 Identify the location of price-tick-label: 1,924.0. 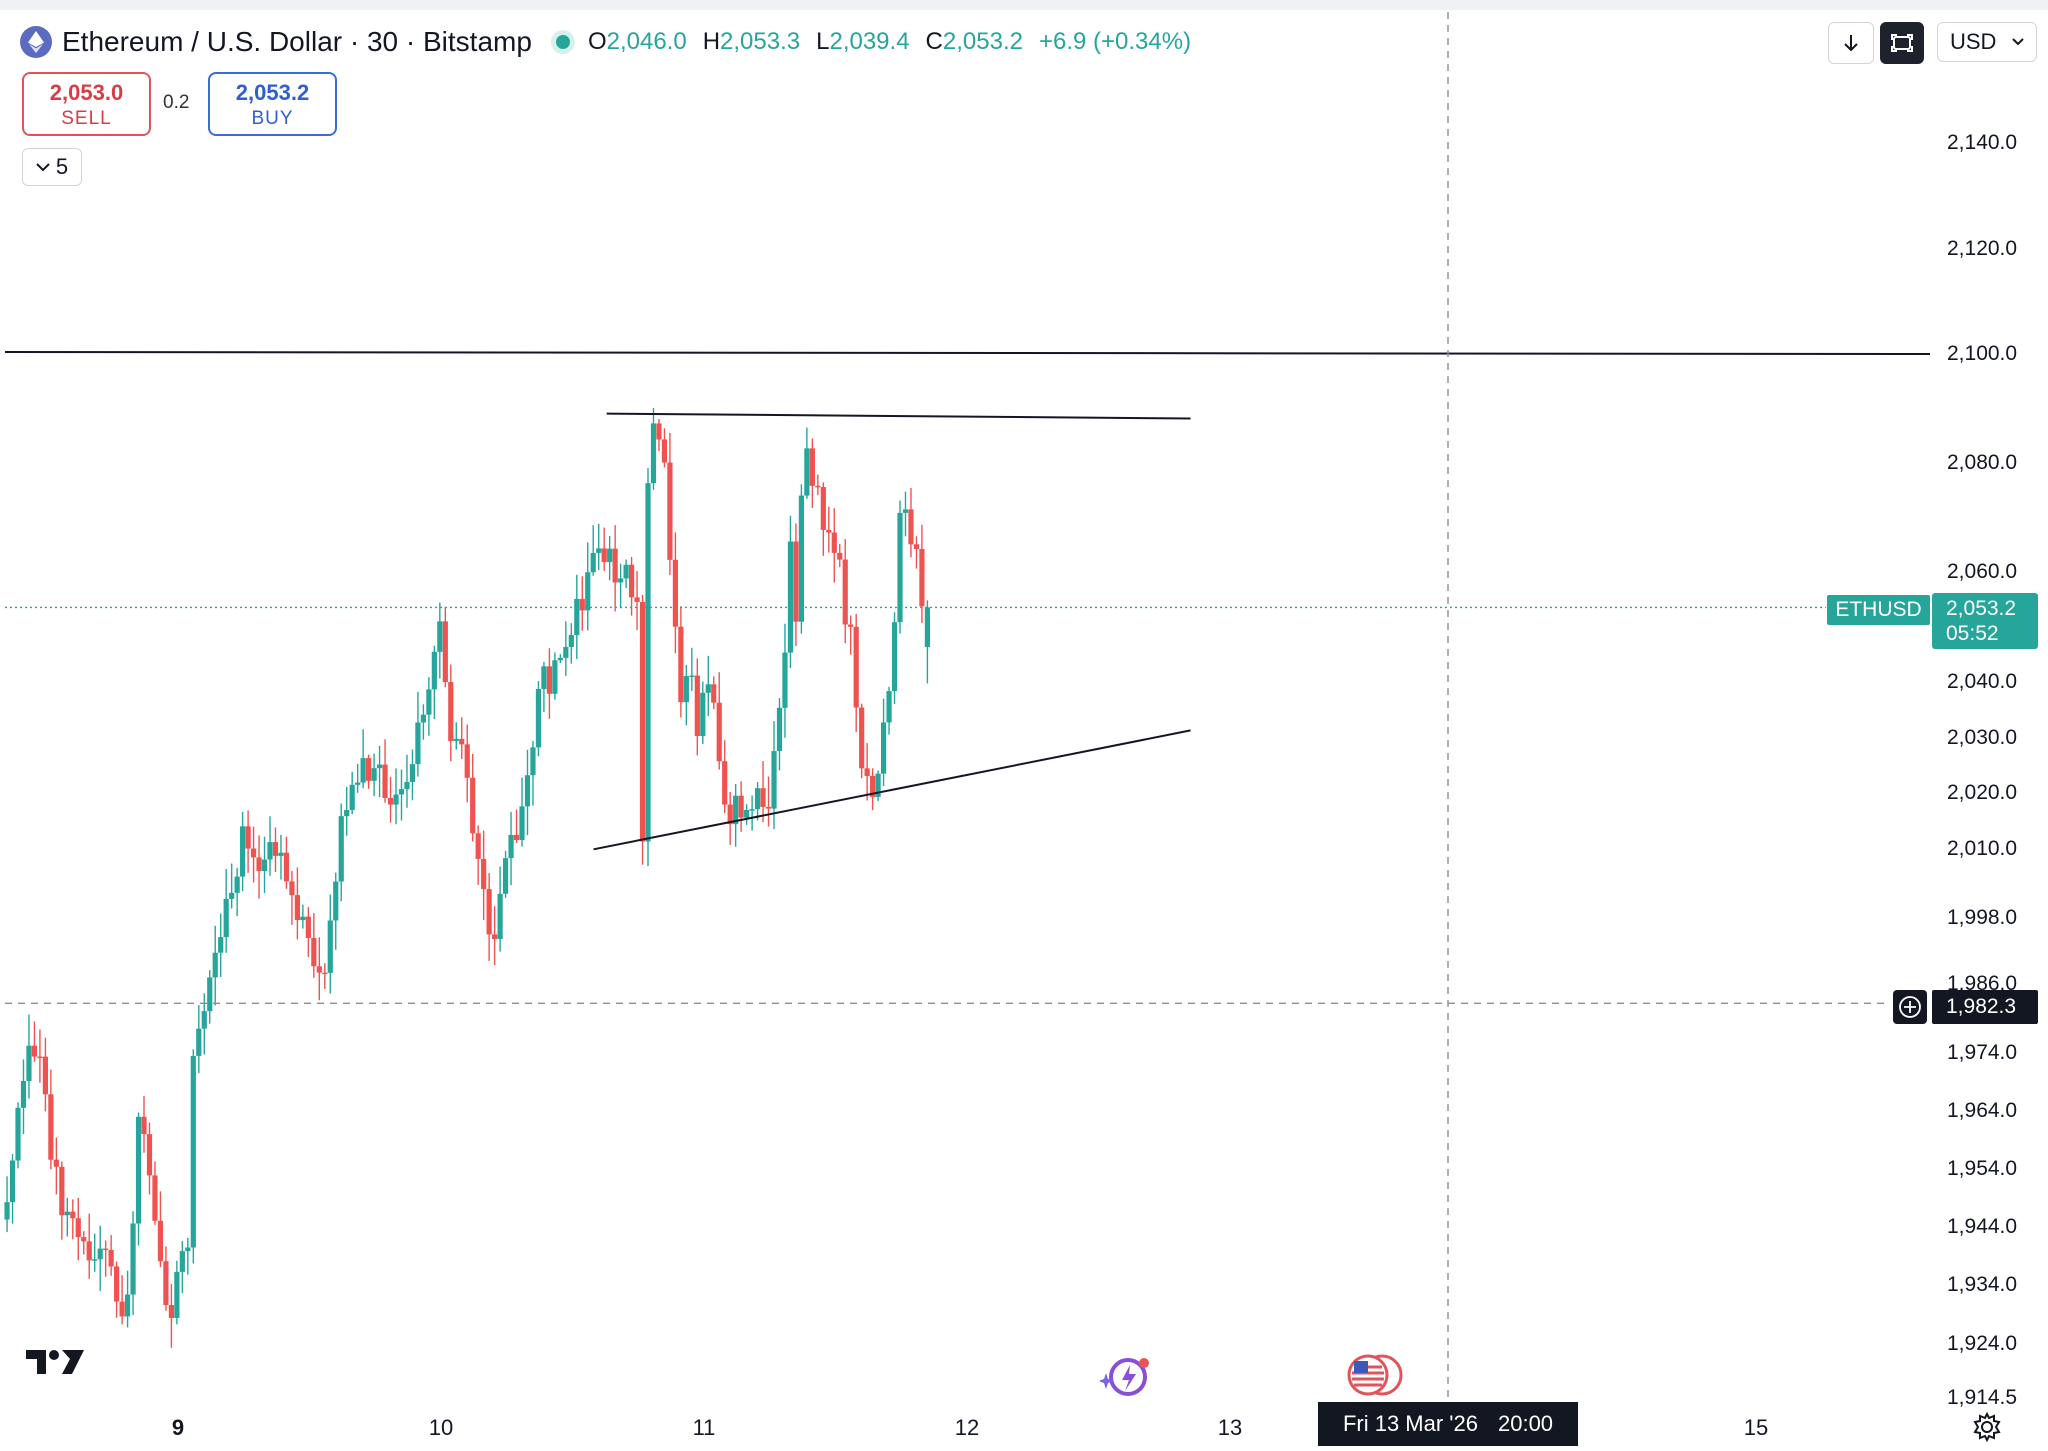
(1982, 1343).